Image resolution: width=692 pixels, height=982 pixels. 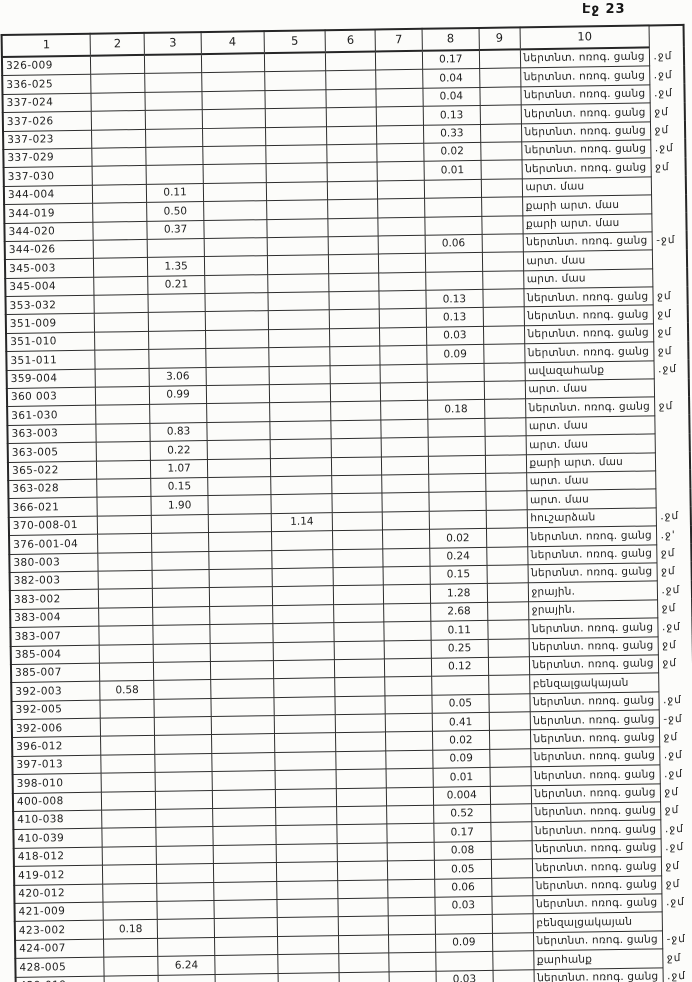 What do you see at coordinates (176, 285) in the screenshot?
I see `value-cell: 0.21` at bounding box center [176, 285].